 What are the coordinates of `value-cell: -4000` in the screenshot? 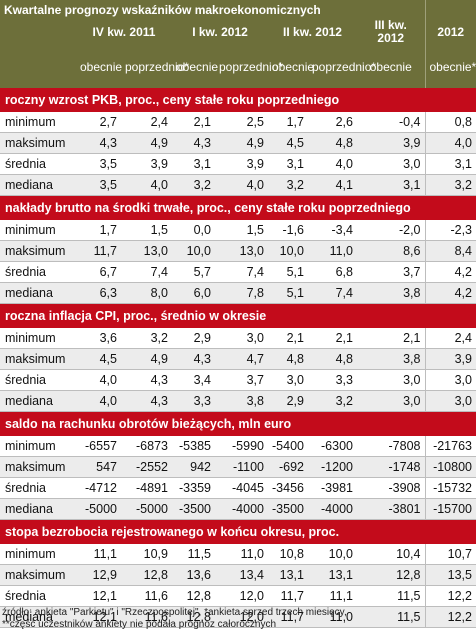 It's located at (332, 509).